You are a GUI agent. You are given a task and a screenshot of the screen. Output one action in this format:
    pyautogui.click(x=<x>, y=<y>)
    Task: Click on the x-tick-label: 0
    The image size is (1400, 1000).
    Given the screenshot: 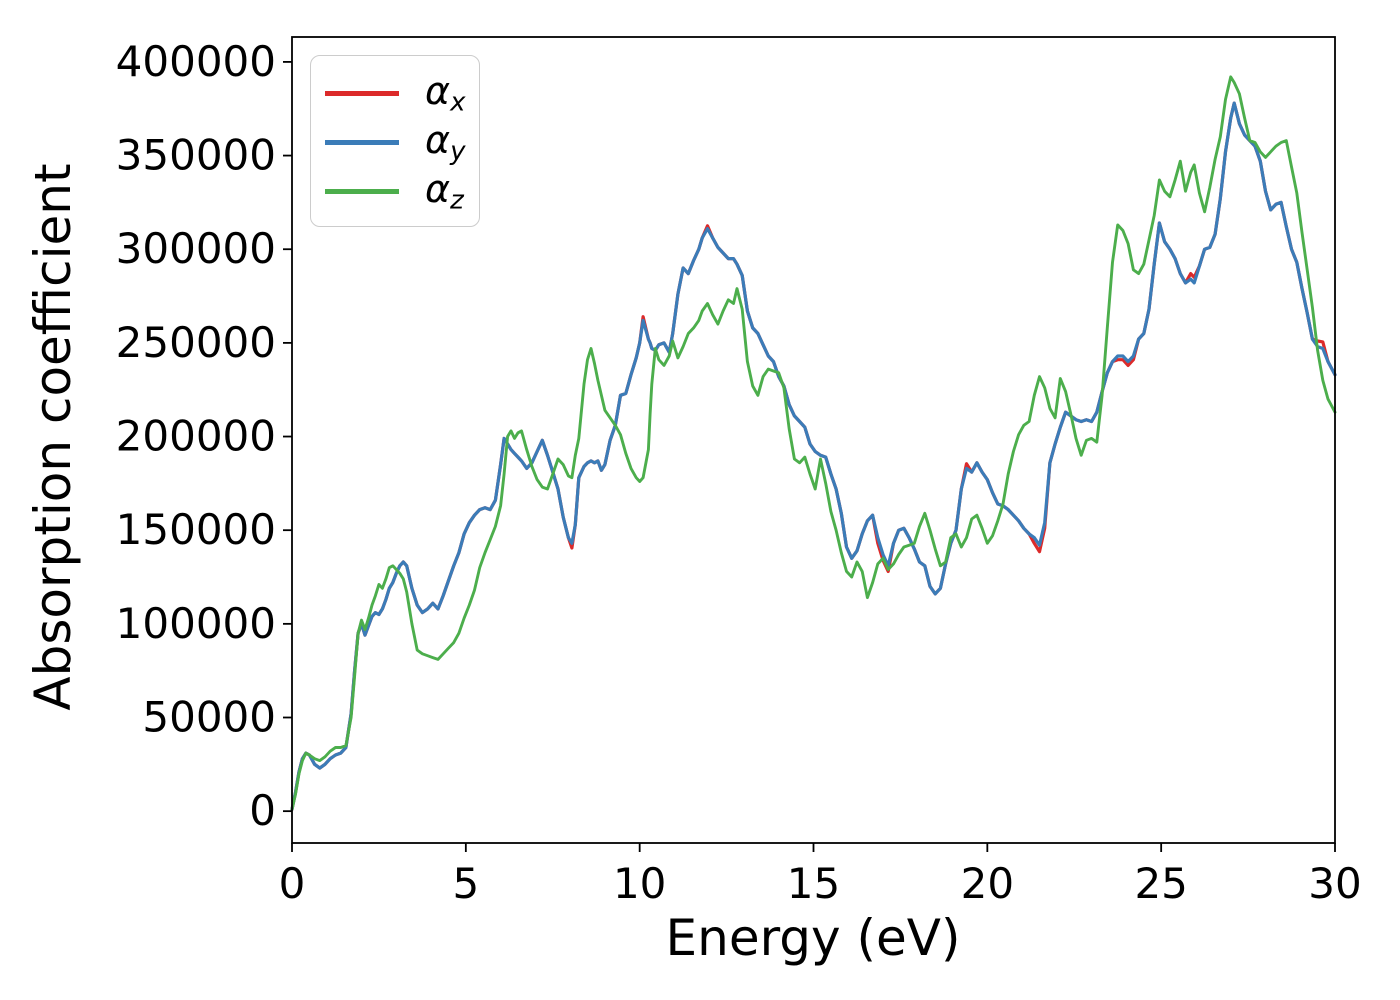 What is the action you would take?
    pyautogui.click(x=292, y=883)
    